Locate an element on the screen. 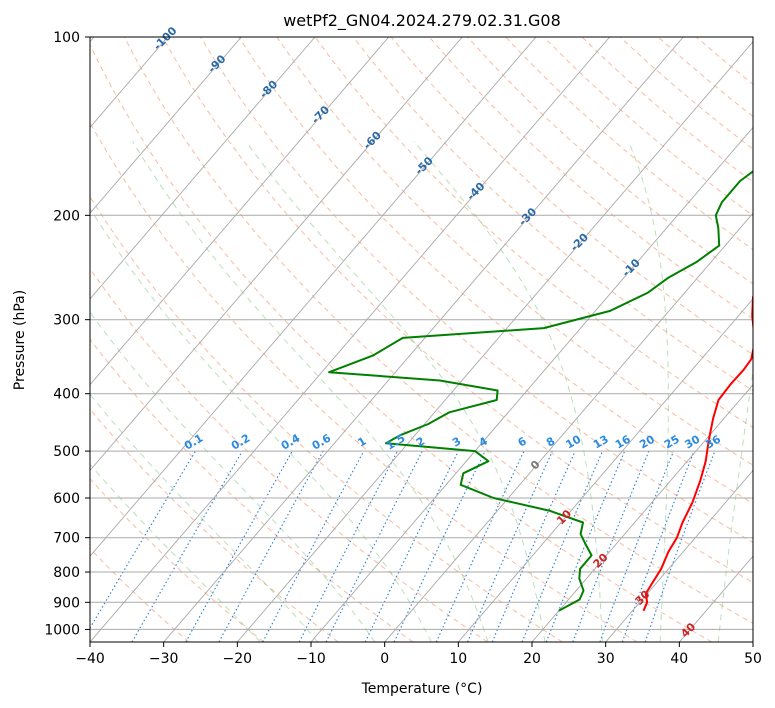 The image size is (775, 708). x-tick-label: −20 is located at coordinates (238, 659).